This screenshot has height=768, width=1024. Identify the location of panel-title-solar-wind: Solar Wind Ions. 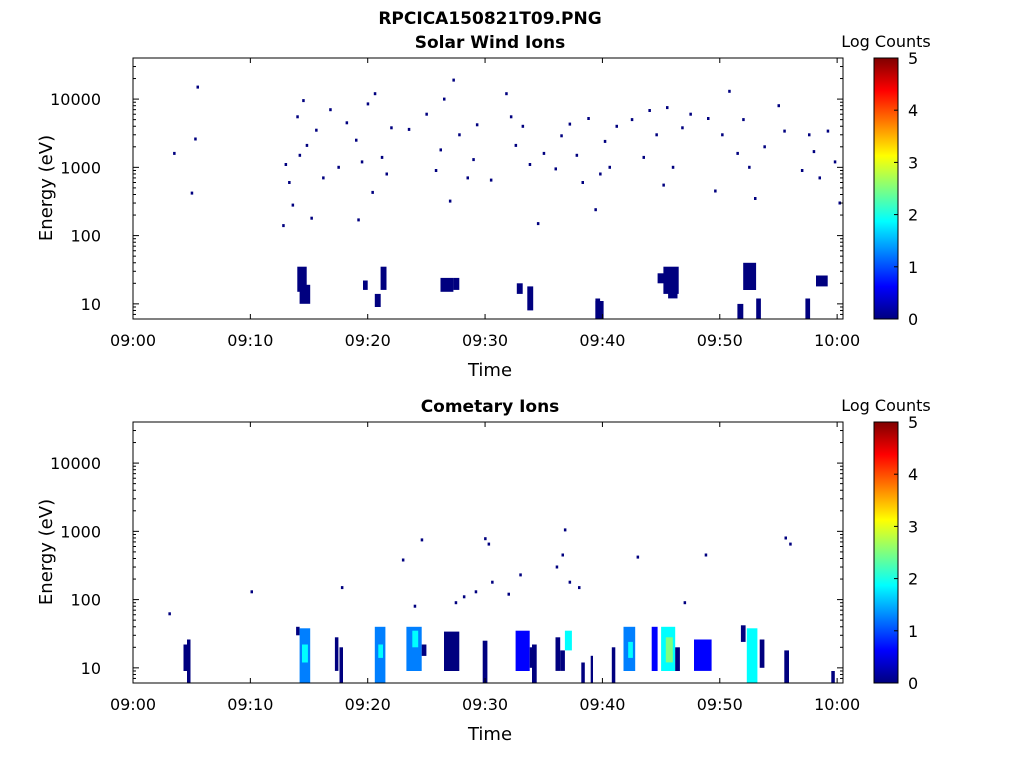
(490, 43).